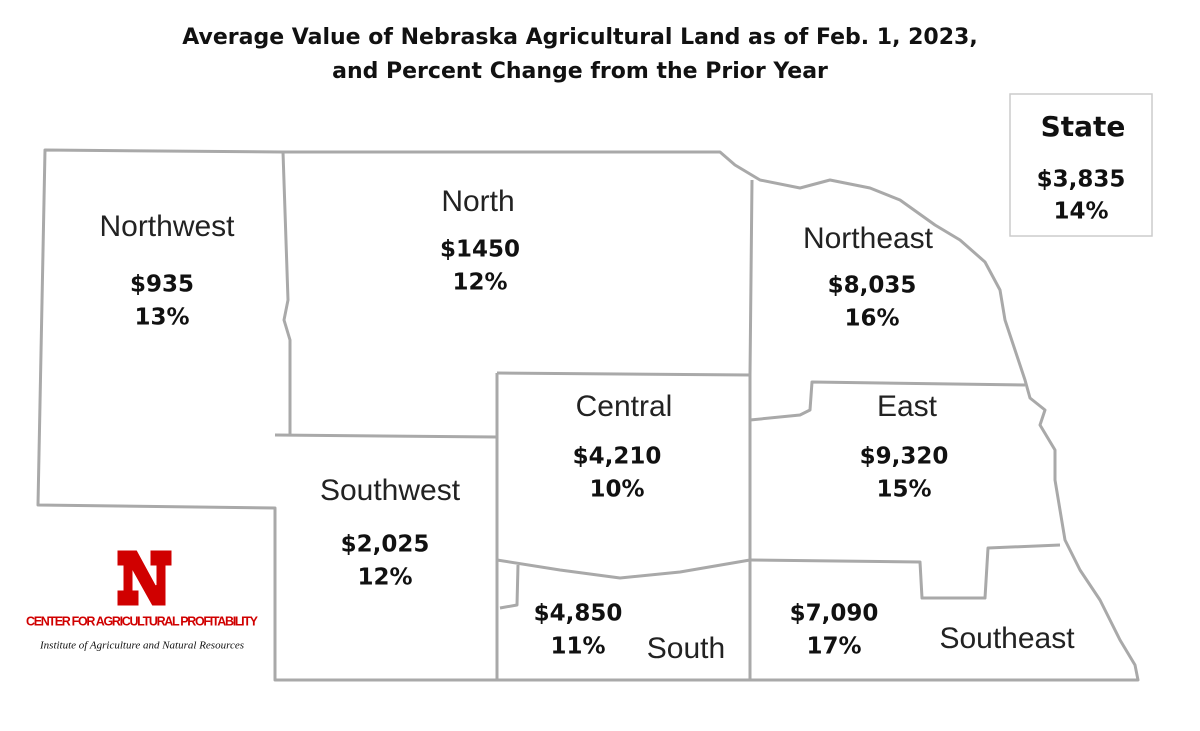  Describe the element at coordinates (144, 578) in the screenshot. I see `logo-mark` at that location.